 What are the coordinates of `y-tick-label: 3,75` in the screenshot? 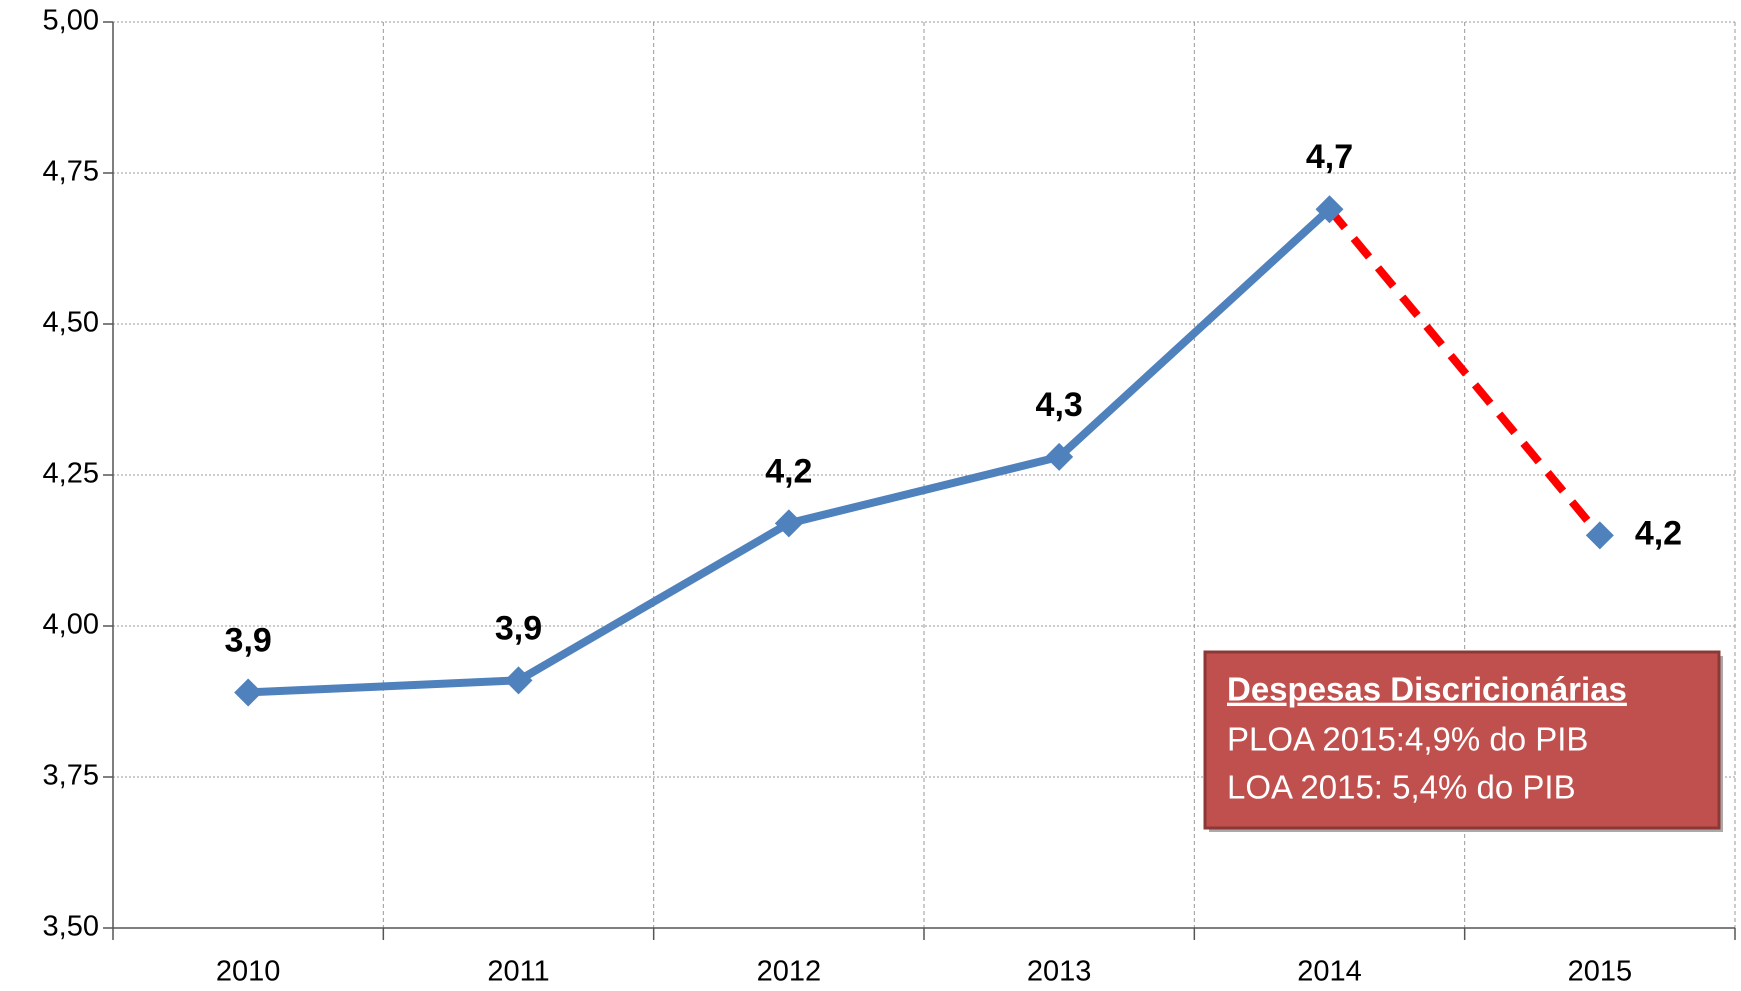 It's located at (71, 776).